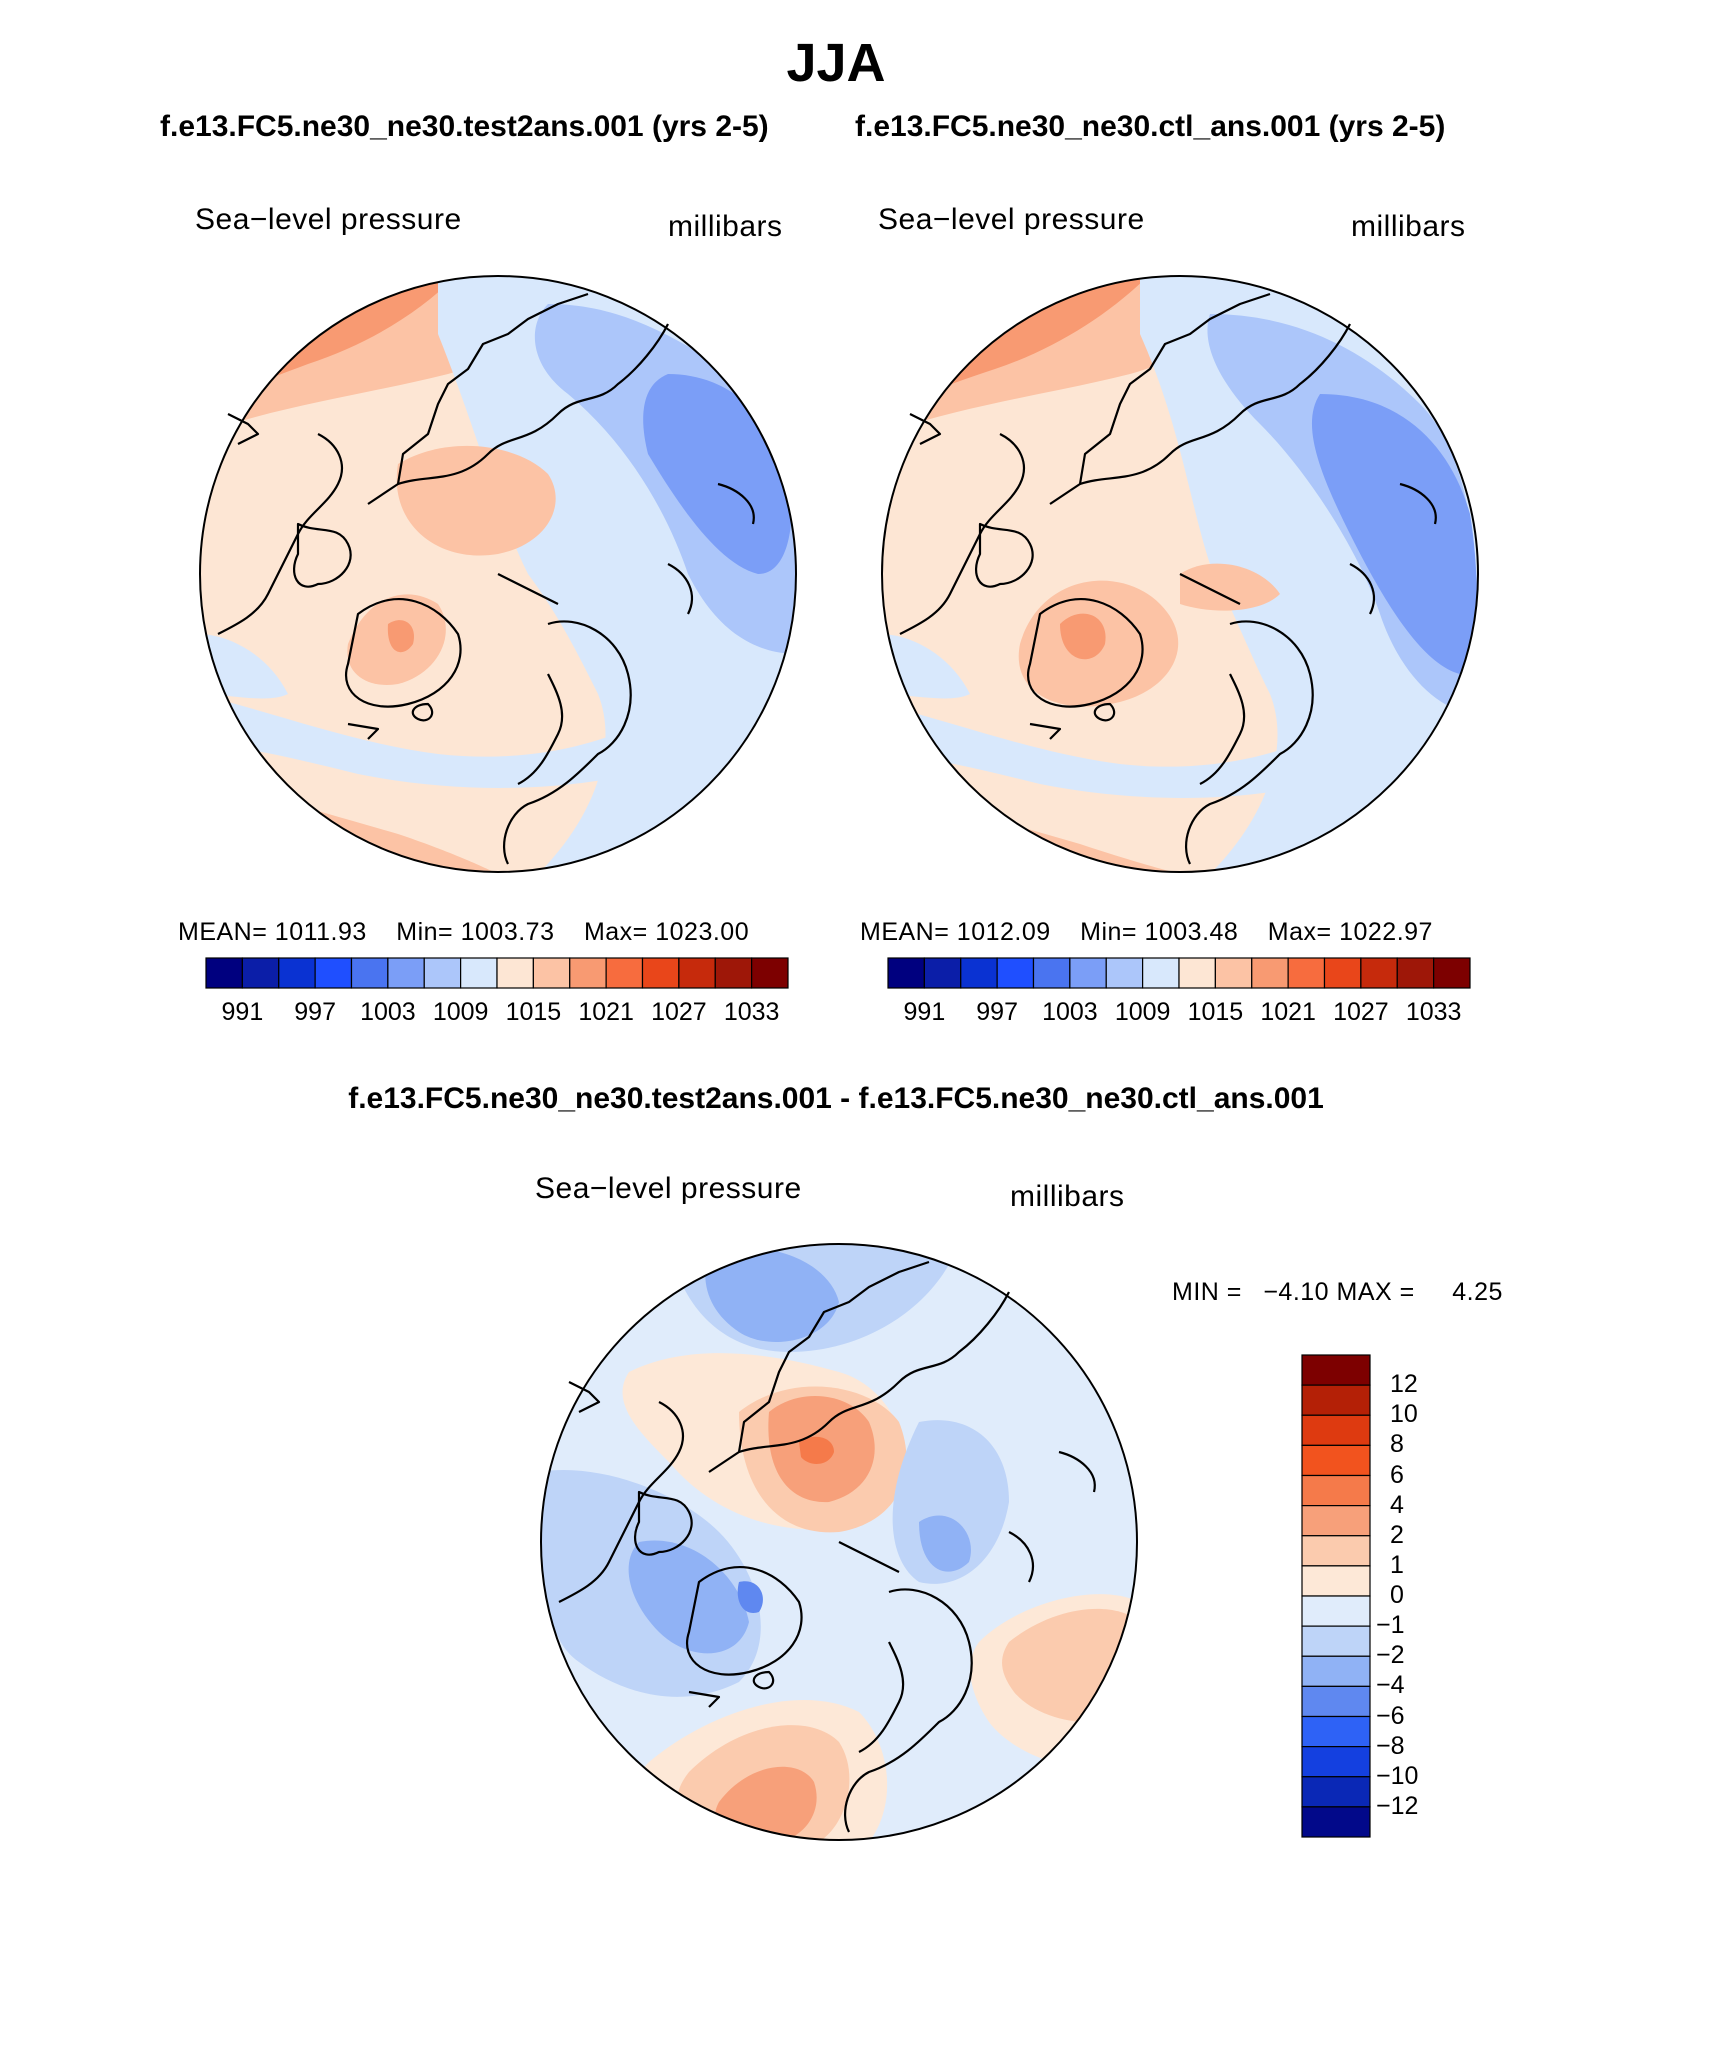 Image resolution: width=1710 pixels, height=2061 pixels. Describe the element at coordinates (1003, 932) in the screenshot. I see `panel2-mean-value: 1012.09` at that location.